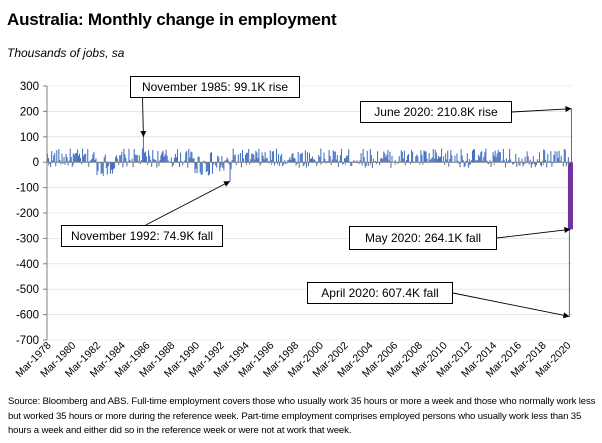  What do you see at coordinates (27, 341) in the screenshot?
I see `y-tick-label: -700` at bounding box center [27, 341].